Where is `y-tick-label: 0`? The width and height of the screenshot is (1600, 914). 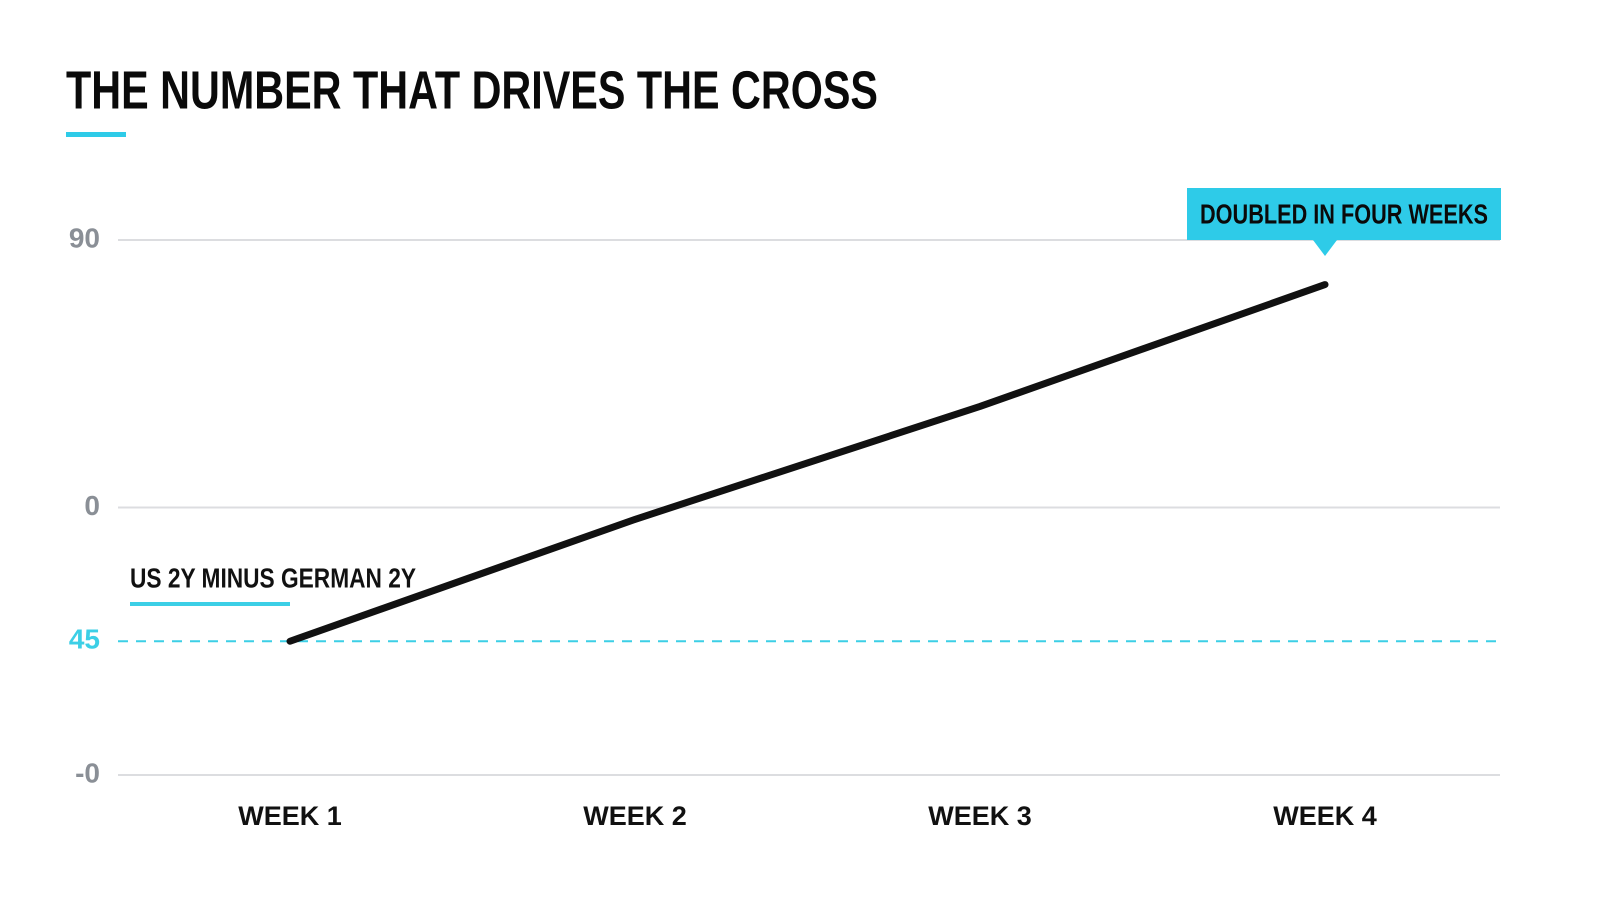 y-tick-label: 0 is located at coordinates (92, 505).